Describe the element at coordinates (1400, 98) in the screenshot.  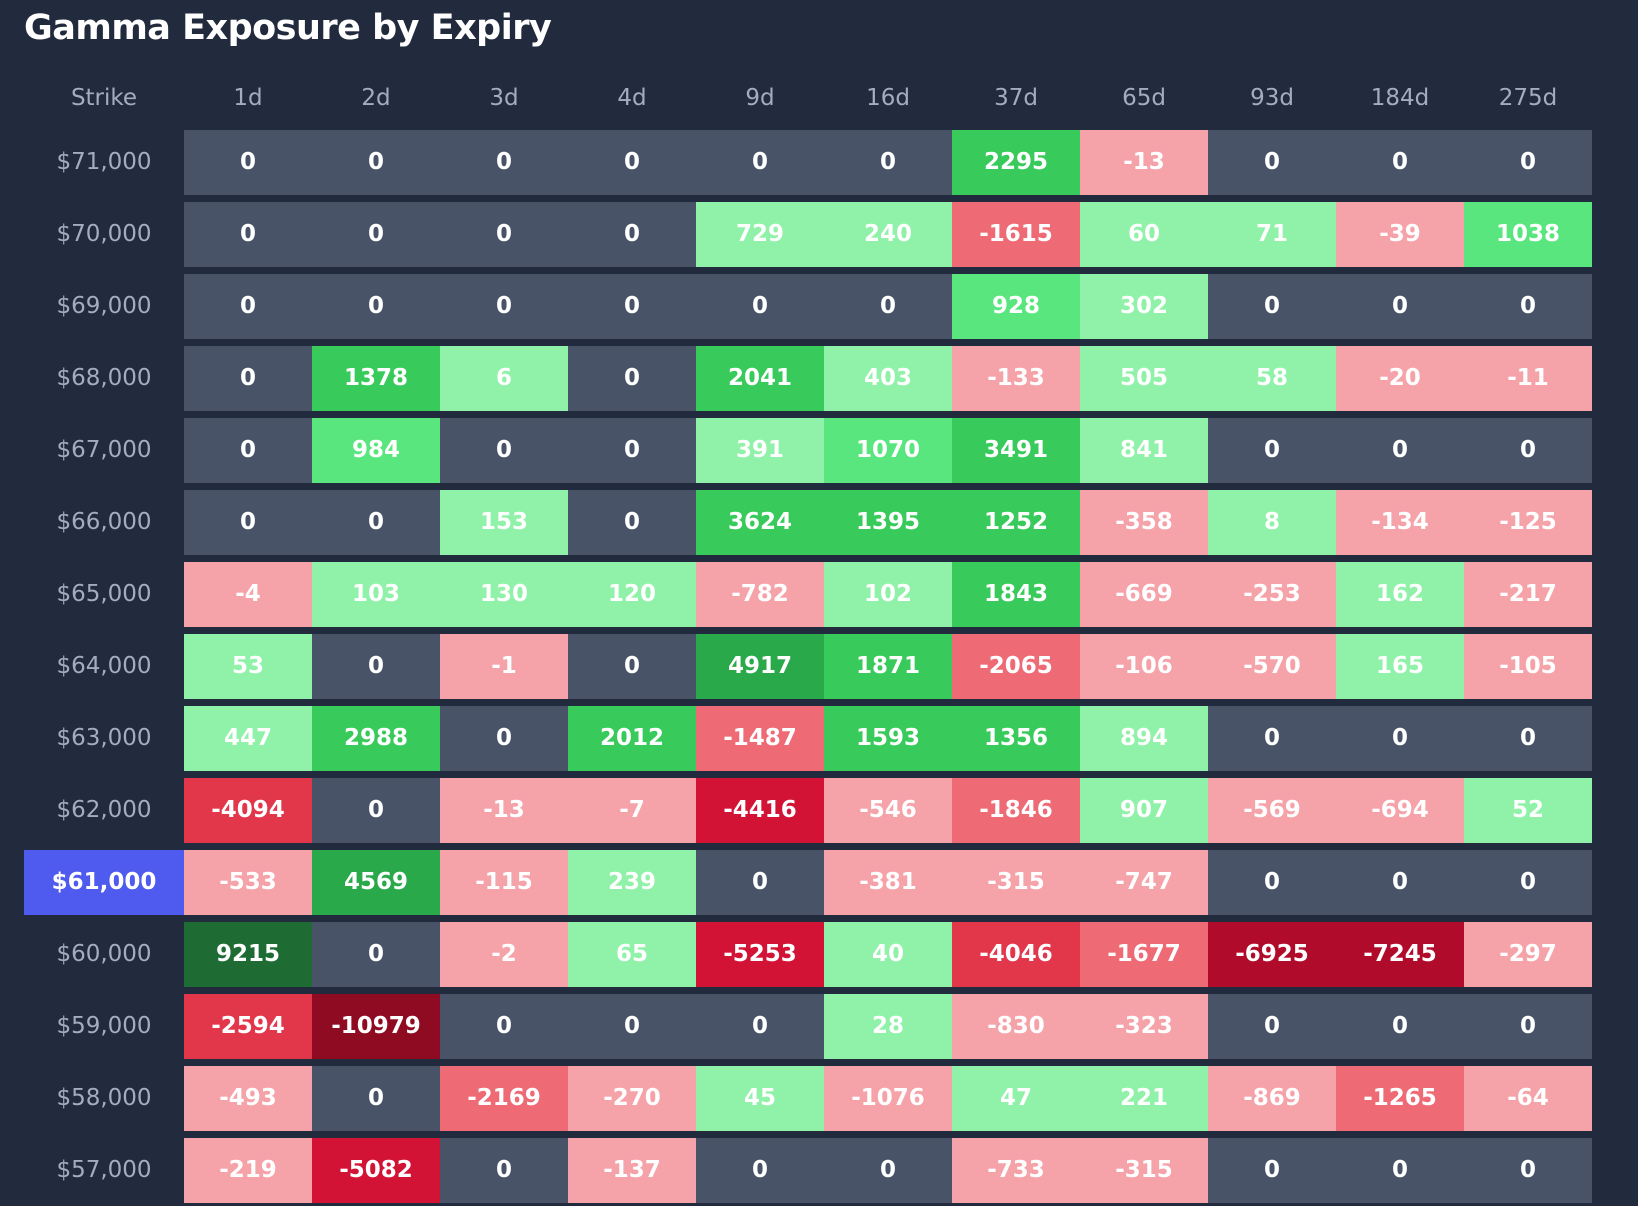
I see `column-header: 184d` at that location.